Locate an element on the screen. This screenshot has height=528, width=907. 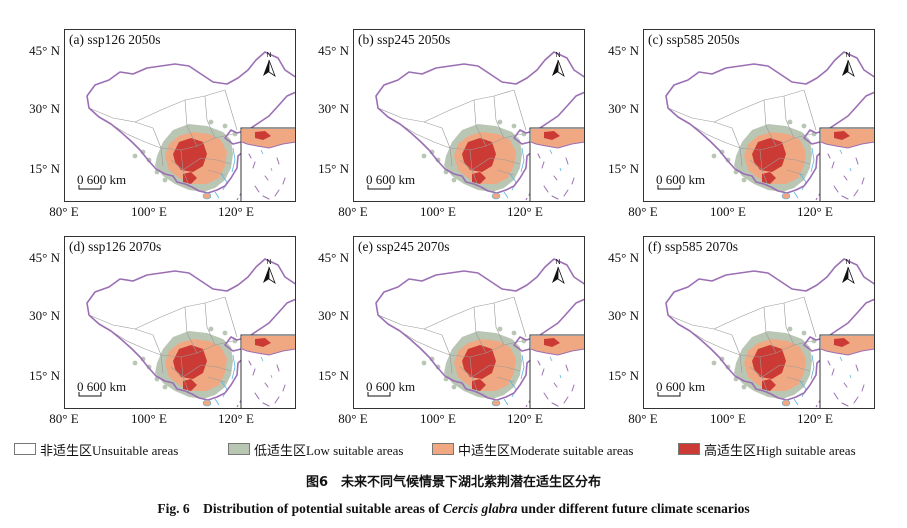
panel-label: (f) ssp585 2070s is located at coordinates (693, 246).